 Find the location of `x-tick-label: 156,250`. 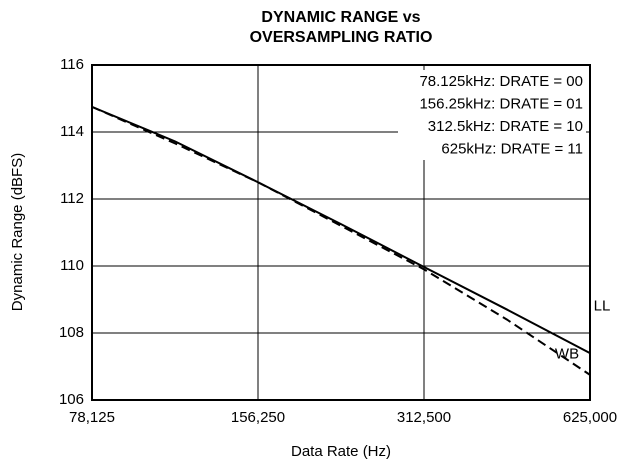

x-tick-label: 156,250 is located at coordinates (258, 417).